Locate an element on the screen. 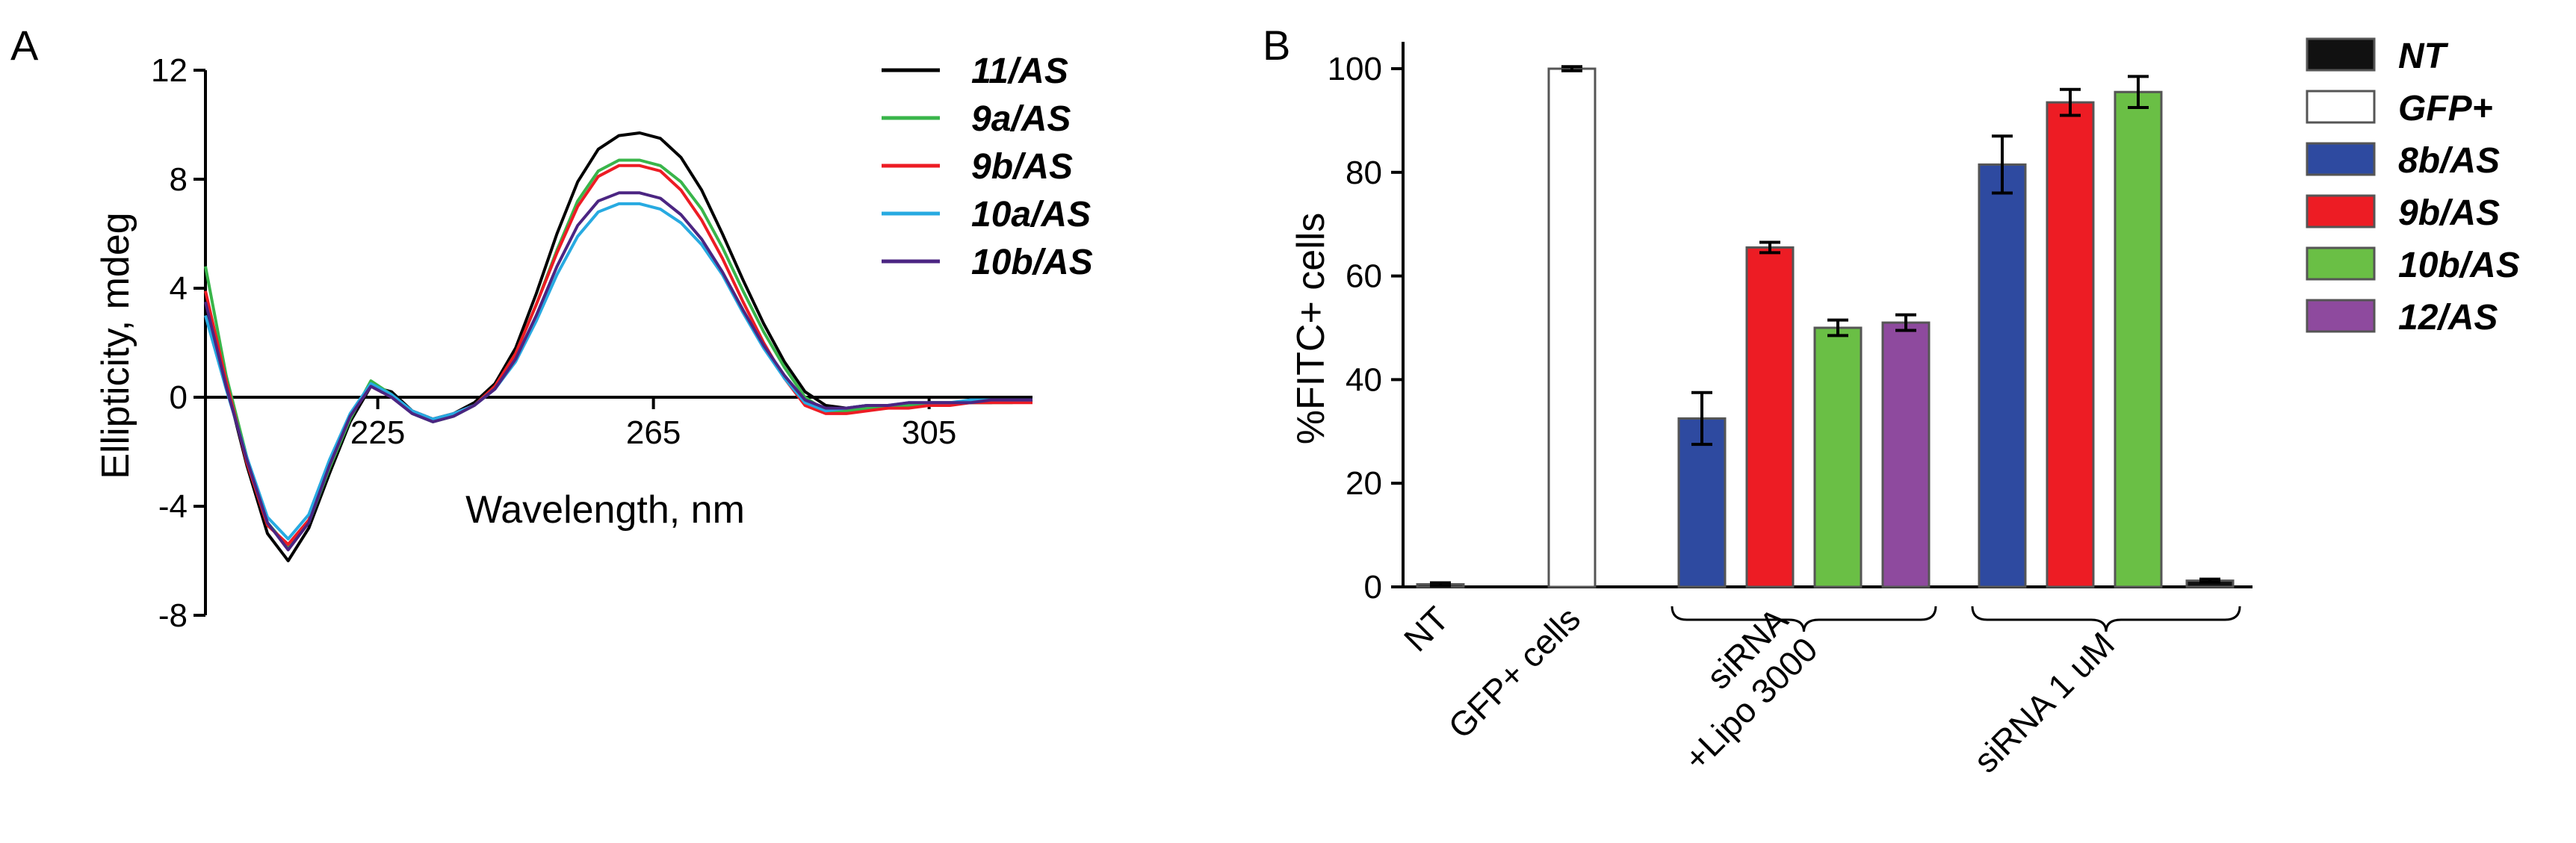  panel-b-legend-label: NT is located at coordinates (2423, 56).